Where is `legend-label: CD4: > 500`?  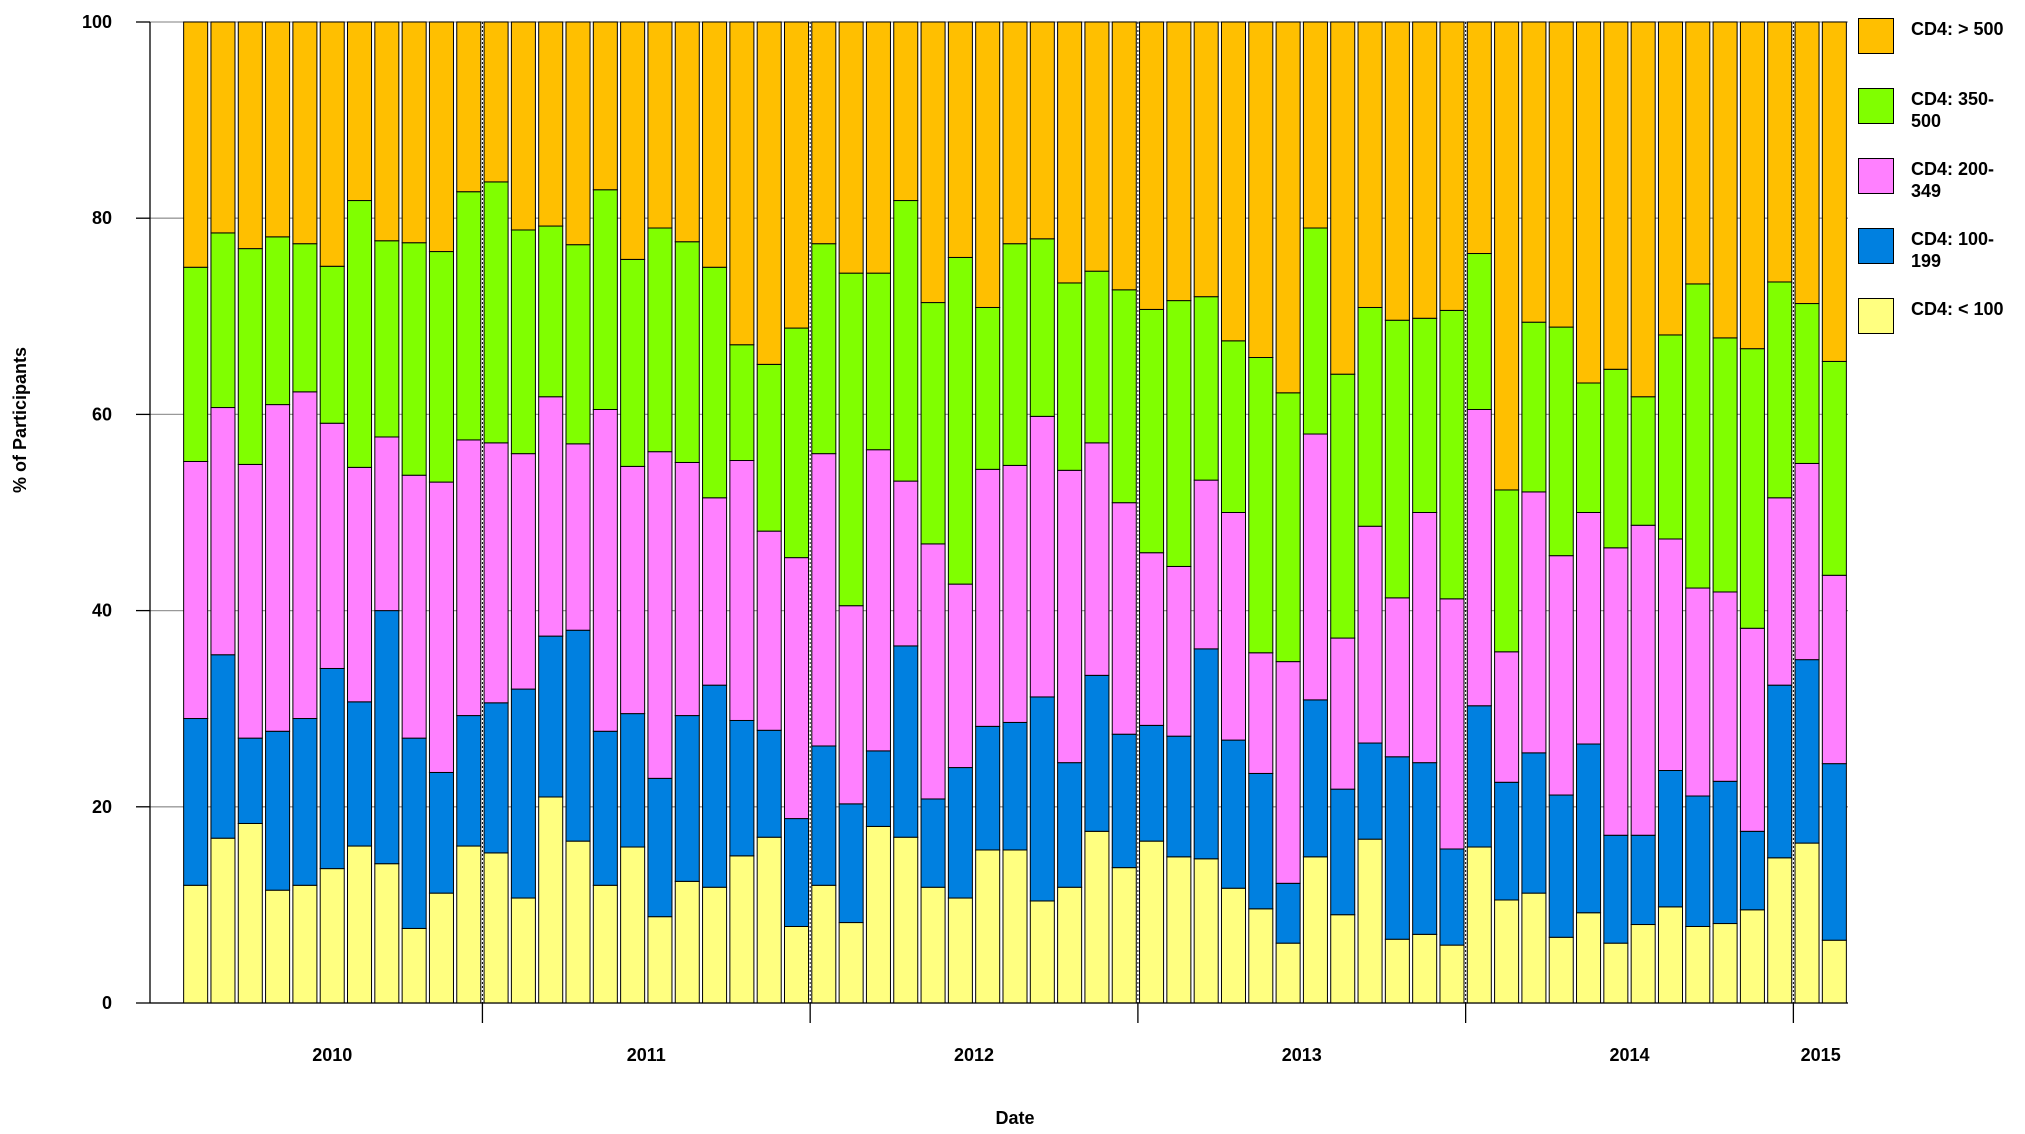
legend-label: CD4: > 500 is located at coordinates (1957, 29).